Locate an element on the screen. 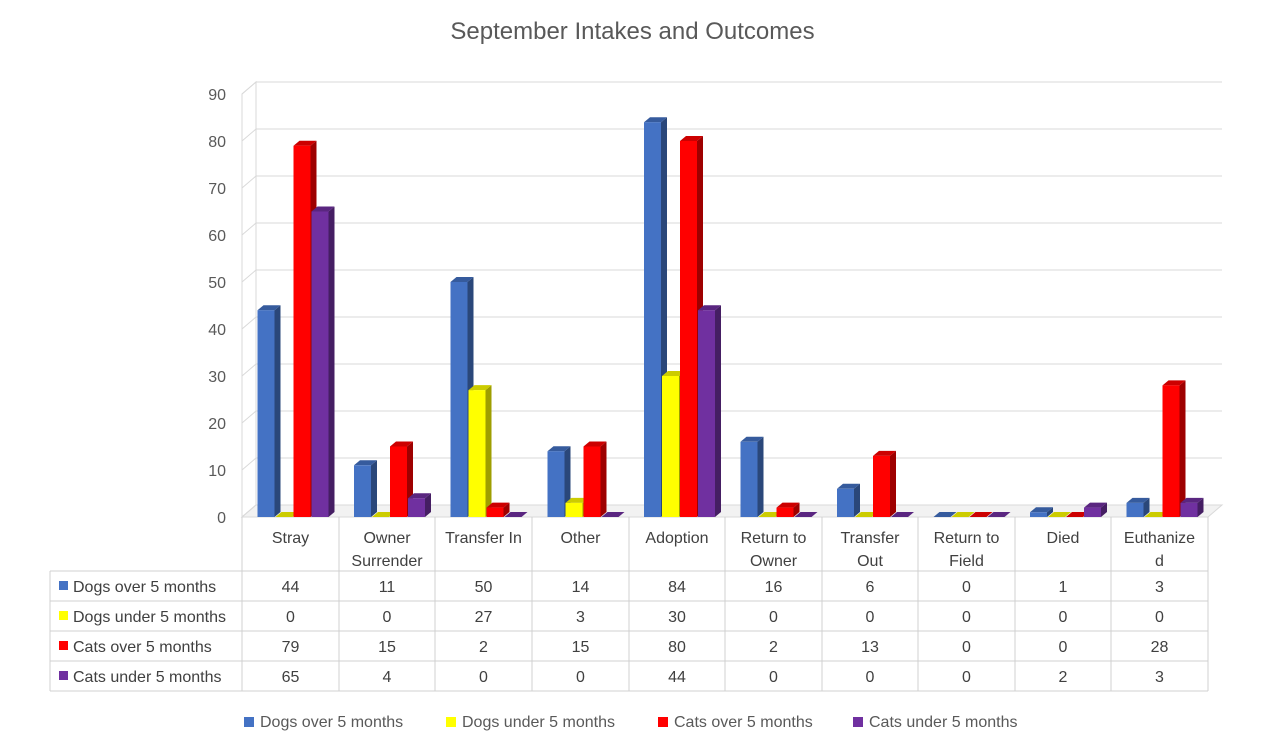  chart-side-wall is located at coordinates (249, 299).